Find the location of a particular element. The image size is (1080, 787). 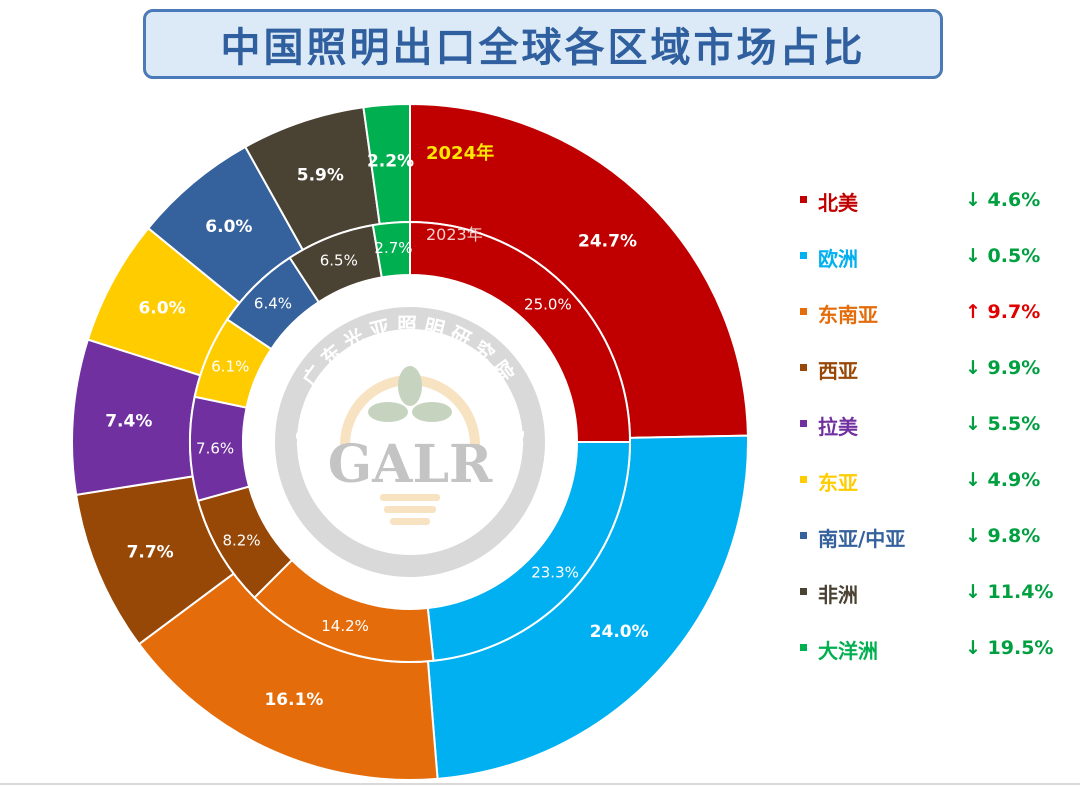

legend-change-value: ↓ 4.9% is located at coordinates (1003, 480).